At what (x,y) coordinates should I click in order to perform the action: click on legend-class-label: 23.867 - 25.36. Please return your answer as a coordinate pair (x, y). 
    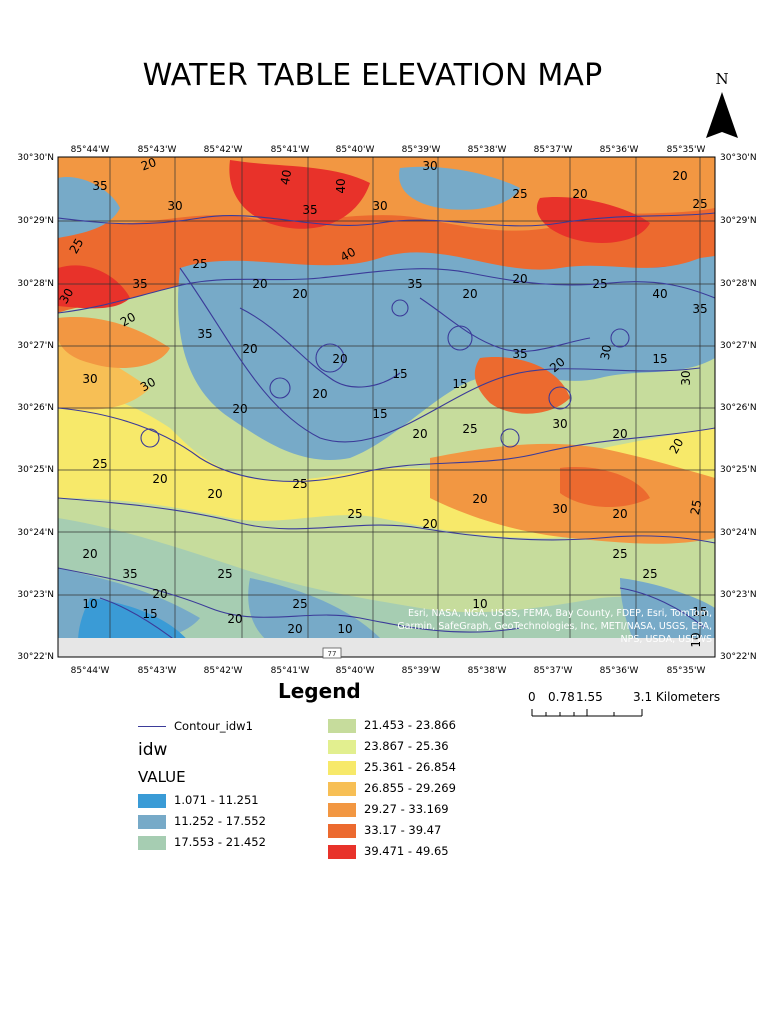
    Looking at the image, I should click on (406, 746).